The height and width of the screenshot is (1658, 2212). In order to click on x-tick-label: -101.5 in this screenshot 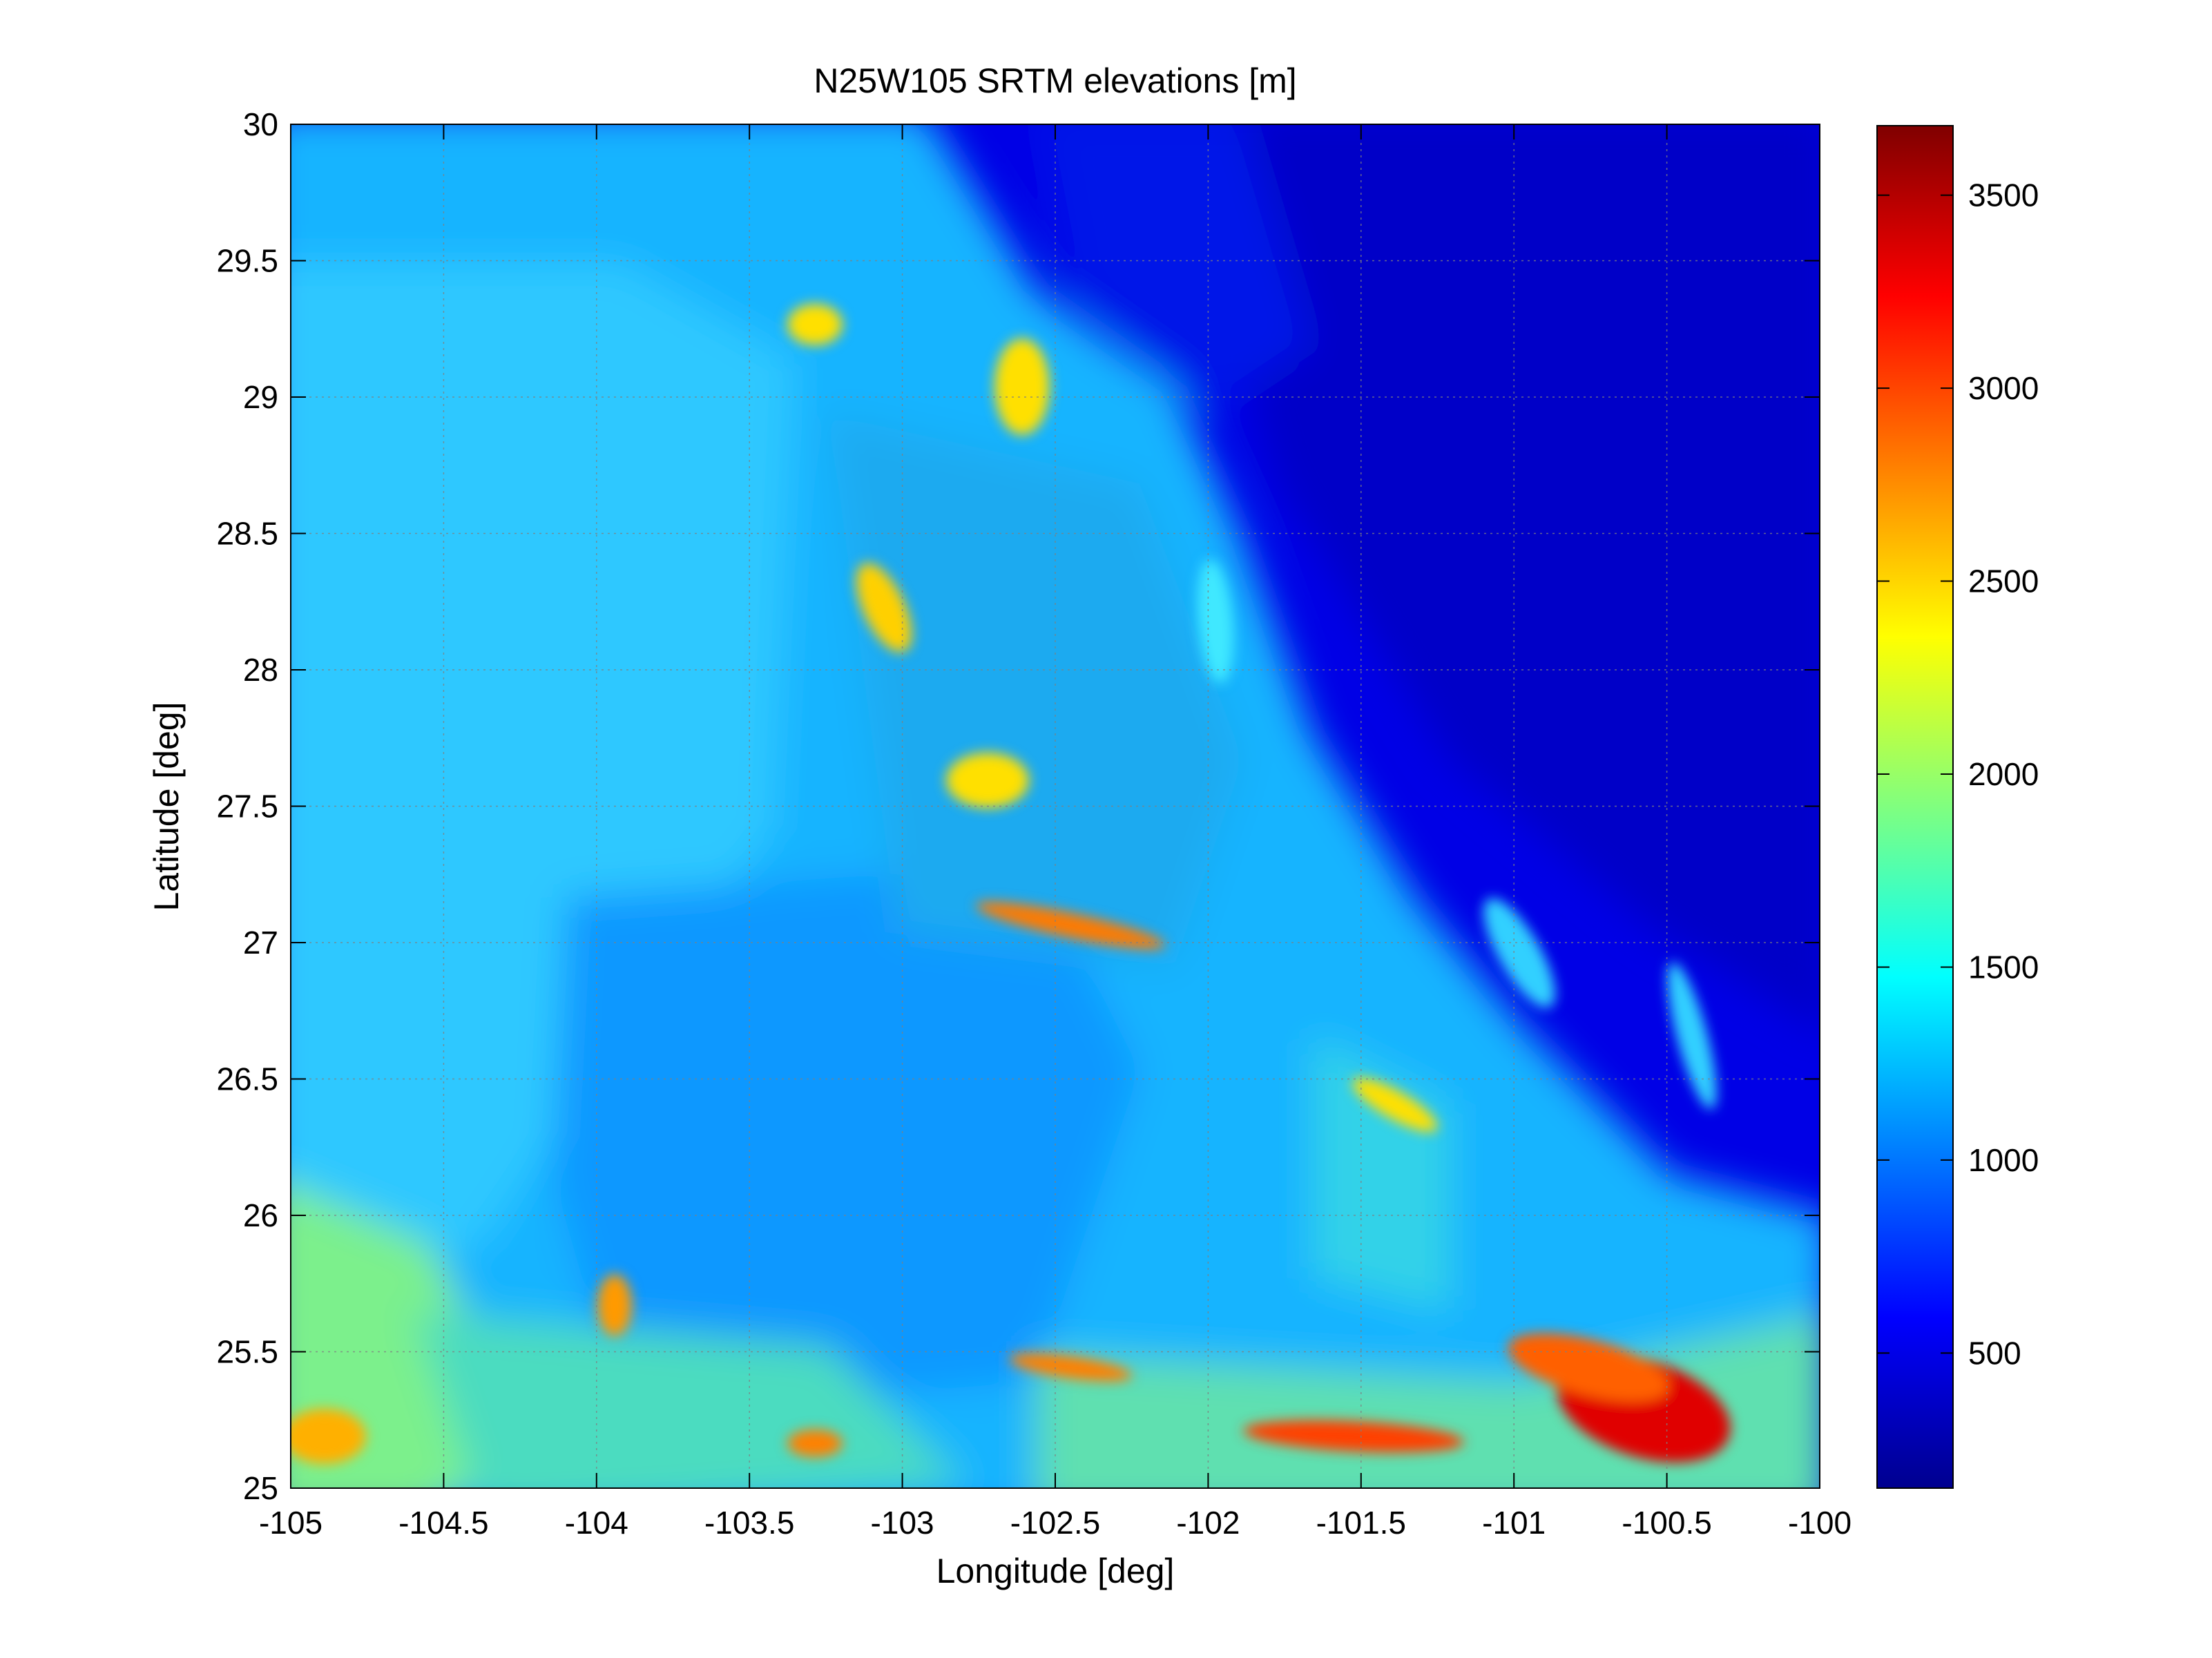, I will do `click(1361, 1523)`.